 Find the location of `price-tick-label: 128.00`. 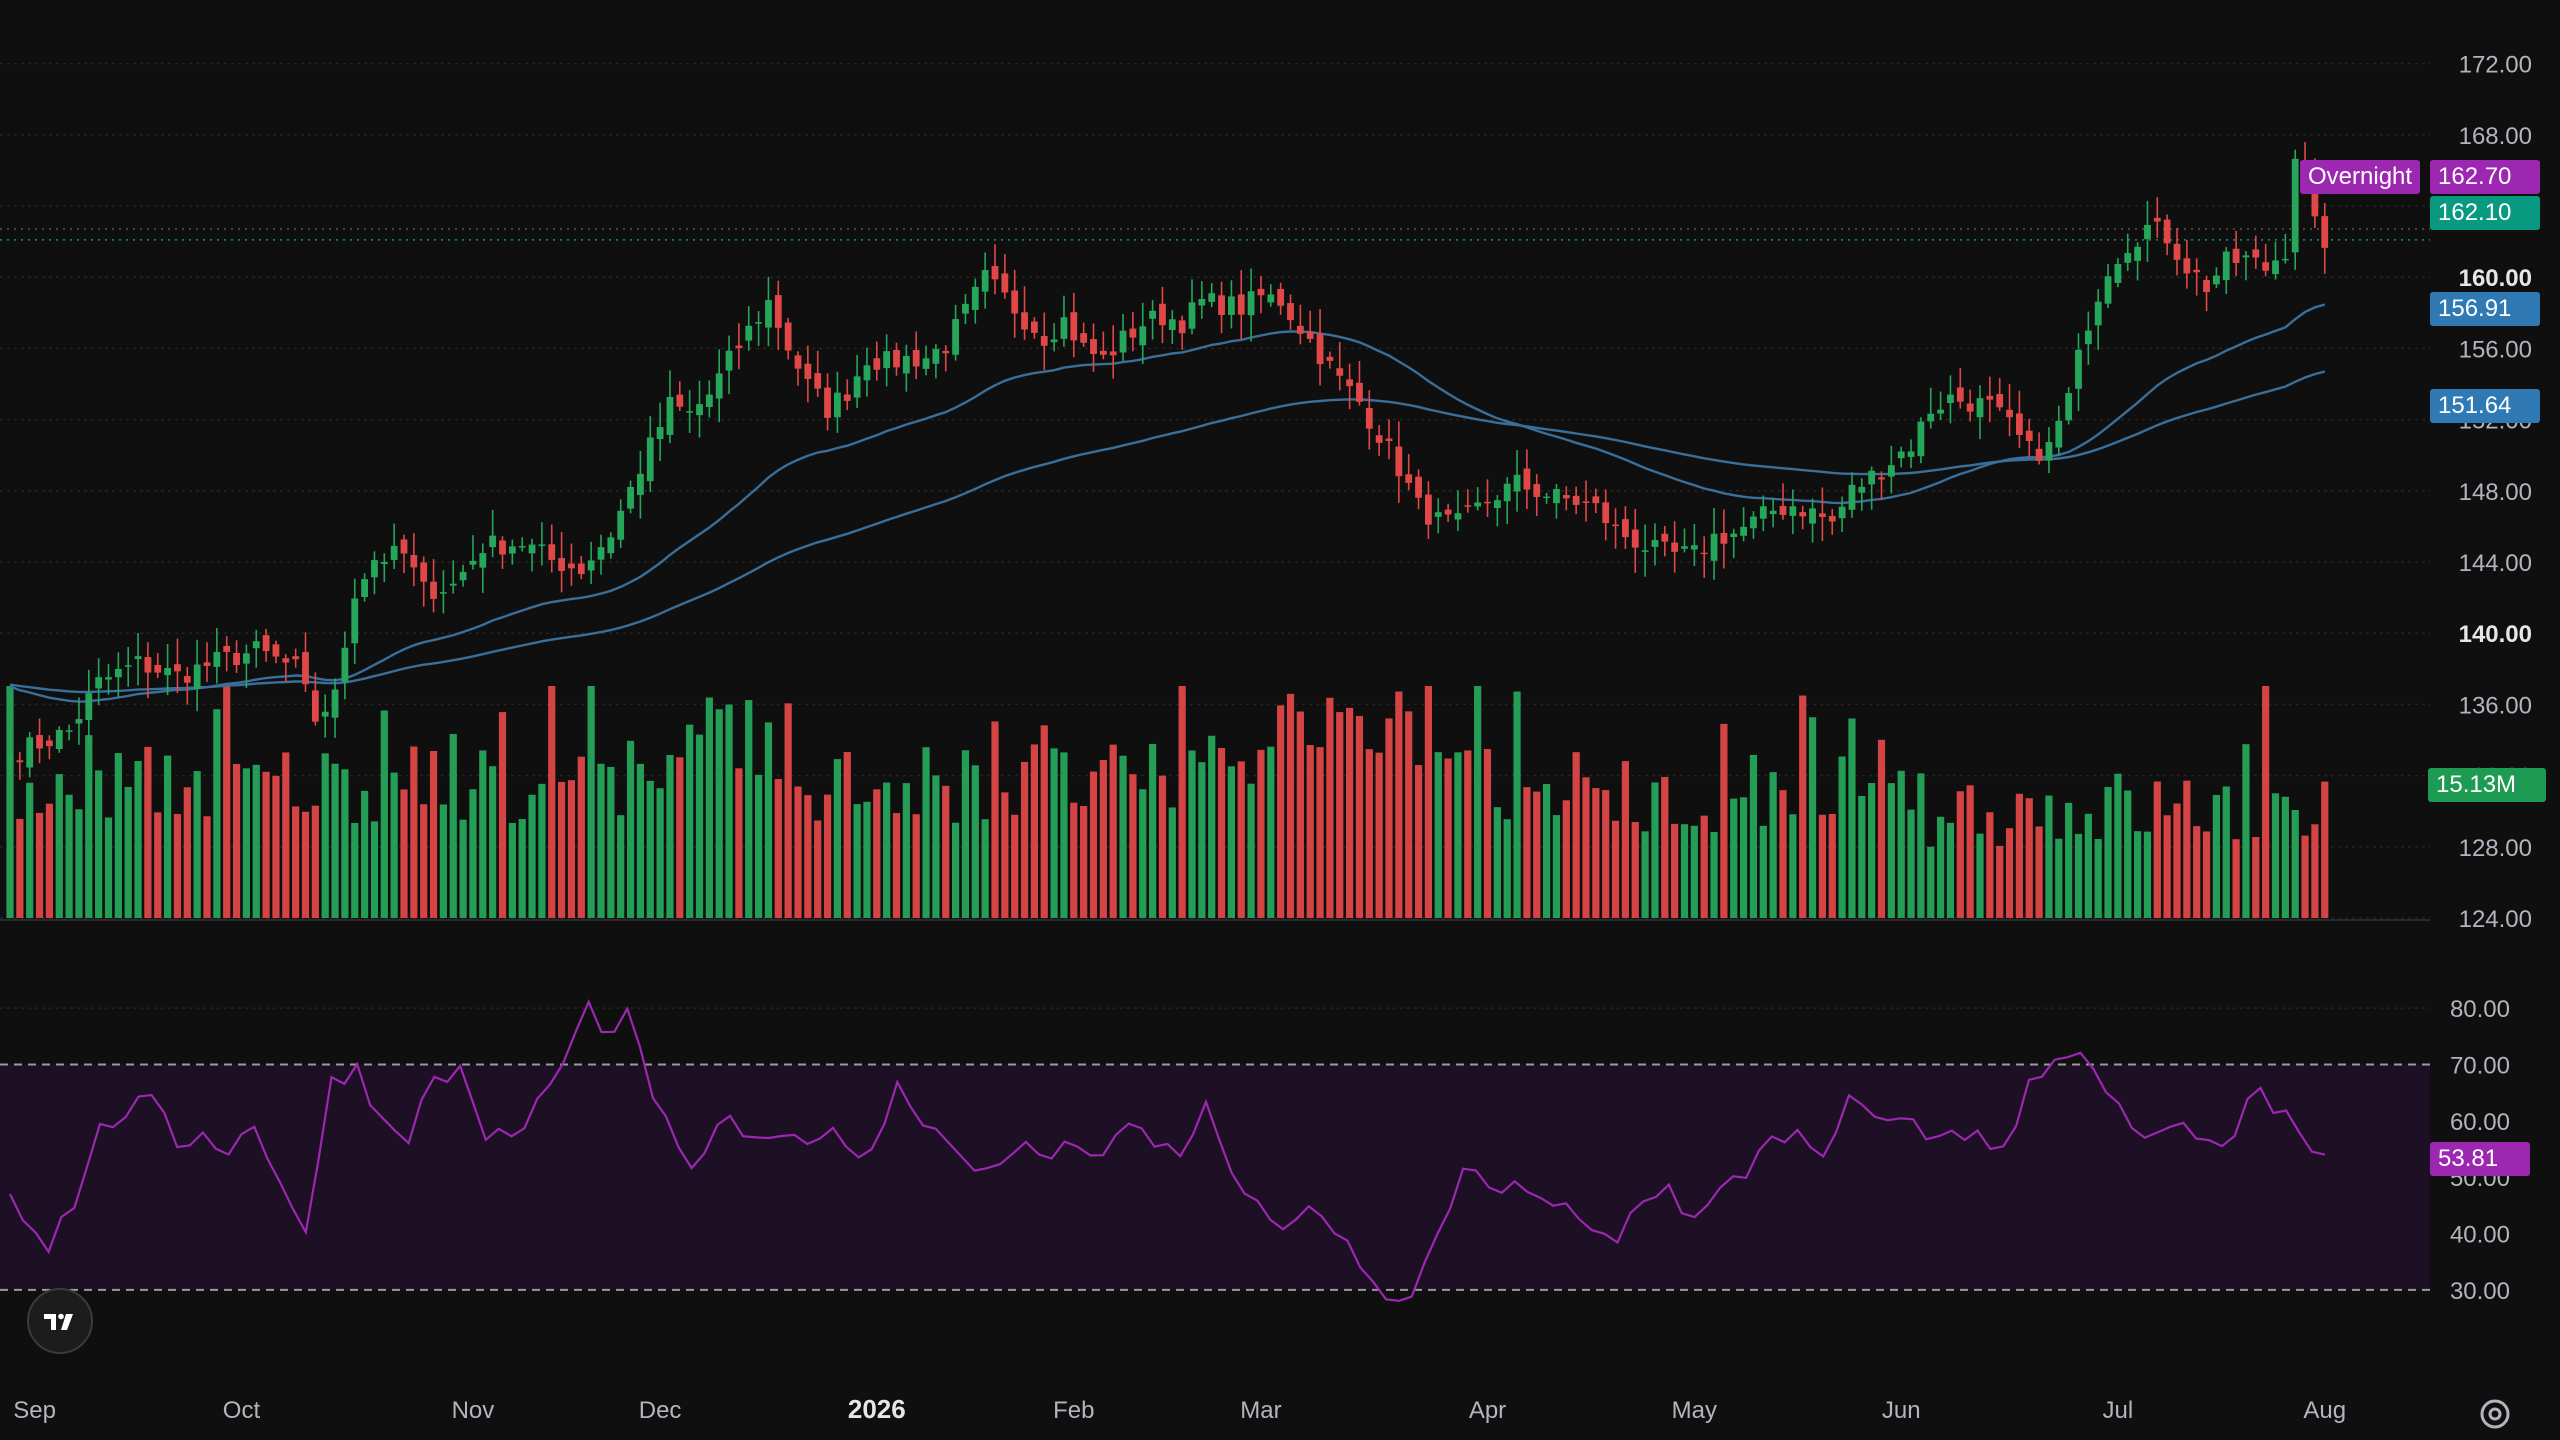

price-tick-label: 128.00 is located at coordinates (2495, 848).